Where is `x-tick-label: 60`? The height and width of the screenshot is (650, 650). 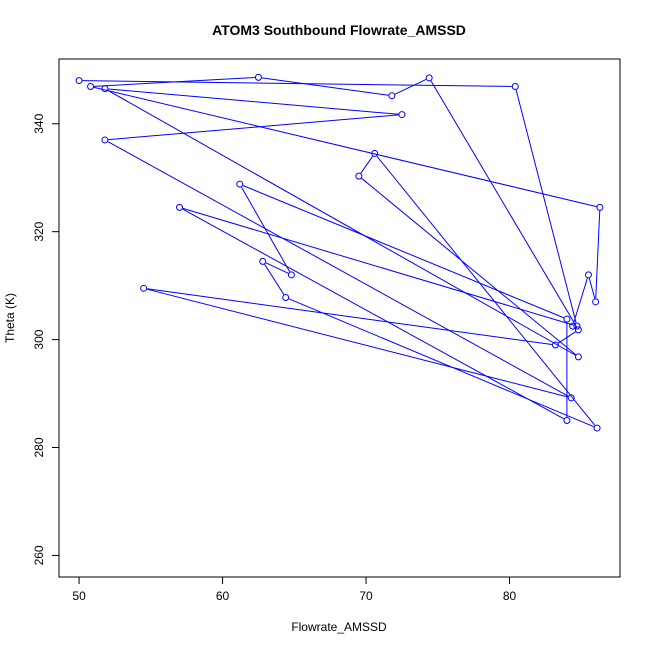 x-tick-label: 60 is located at coordinates (223, 596).